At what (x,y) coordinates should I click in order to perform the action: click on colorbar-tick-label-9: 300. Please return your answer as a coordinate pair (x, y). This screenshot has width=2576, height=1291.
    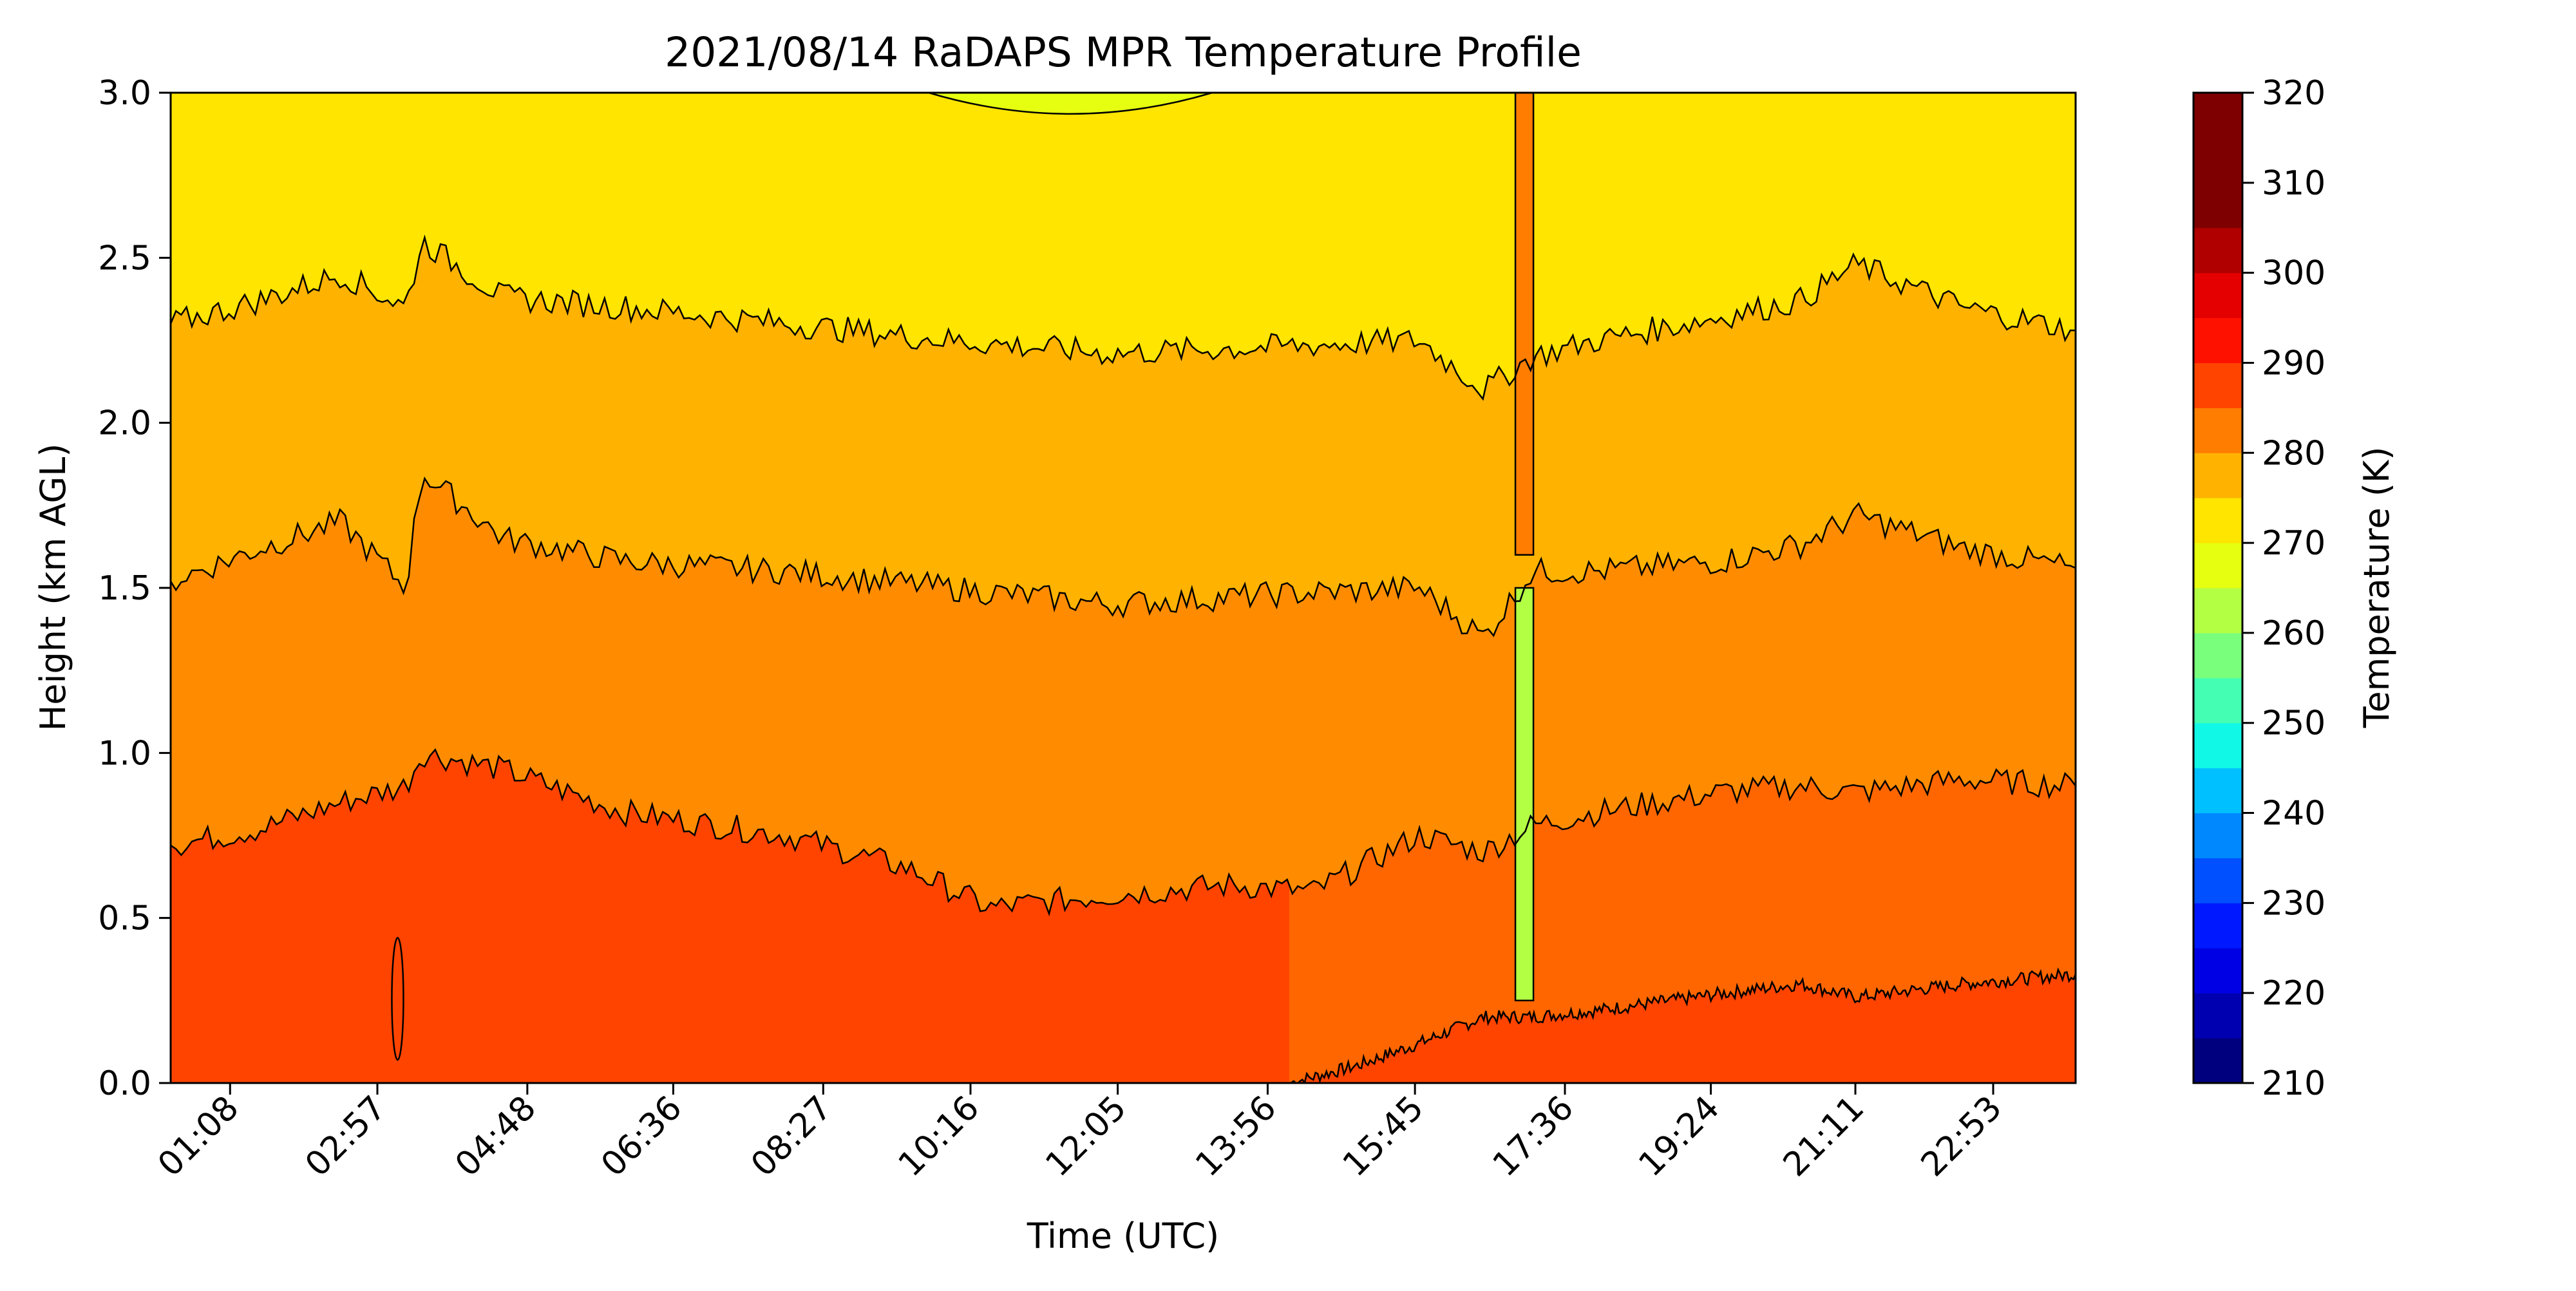
    Looking at the image, I should click on (2293, 273).